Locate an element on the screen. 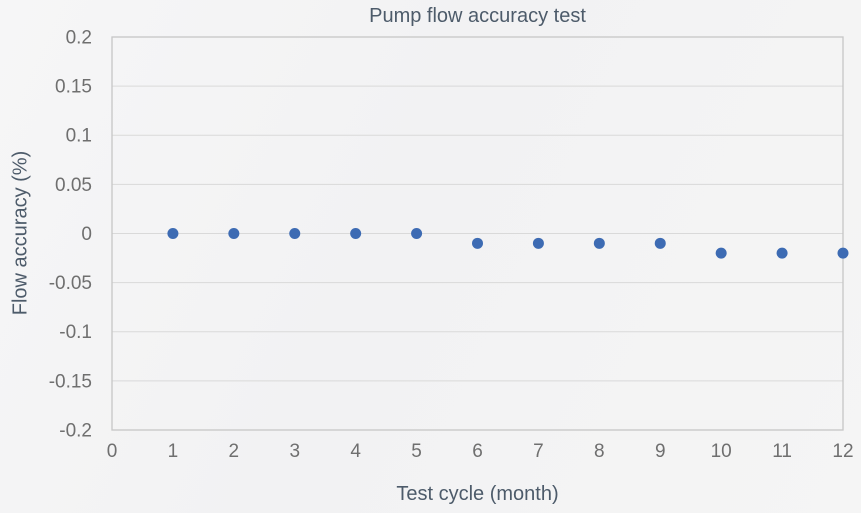 Image resolution: width=861 pixels, height=513 pixels. y-tick-label: -0.2 is located at coordinates (75, 430).